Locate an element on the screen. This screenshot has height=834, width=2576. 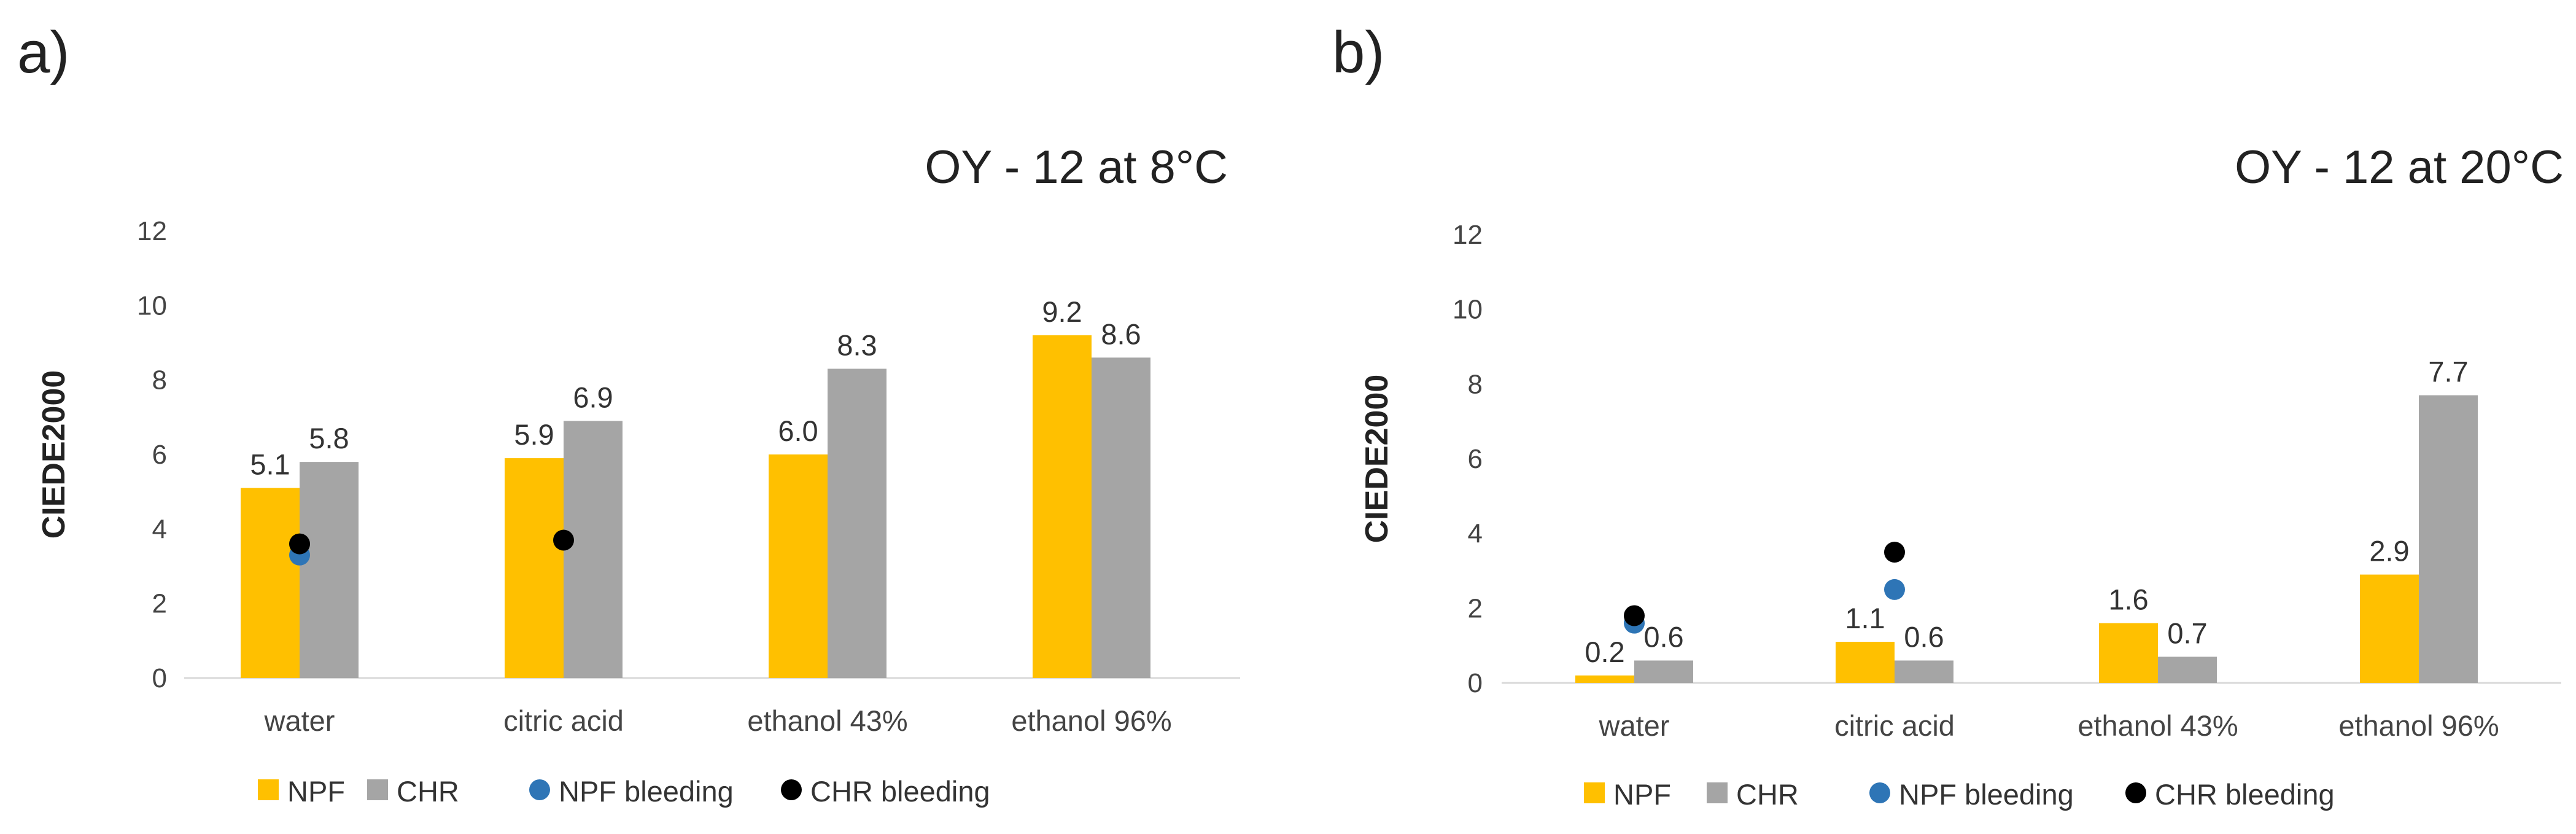
data-label: 5.8 is located at coordinates (329, 438).